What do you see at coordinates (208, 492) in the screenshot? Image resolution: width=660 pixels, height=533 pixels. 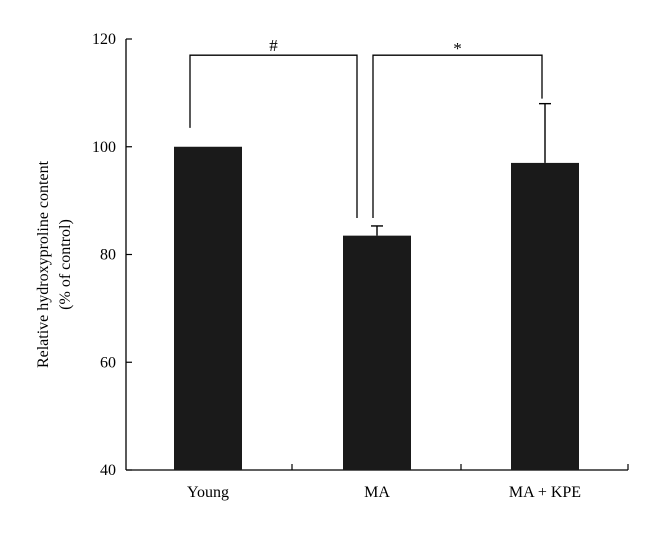 I see `x-tick-label: Young` at bounding box center [208, 492].